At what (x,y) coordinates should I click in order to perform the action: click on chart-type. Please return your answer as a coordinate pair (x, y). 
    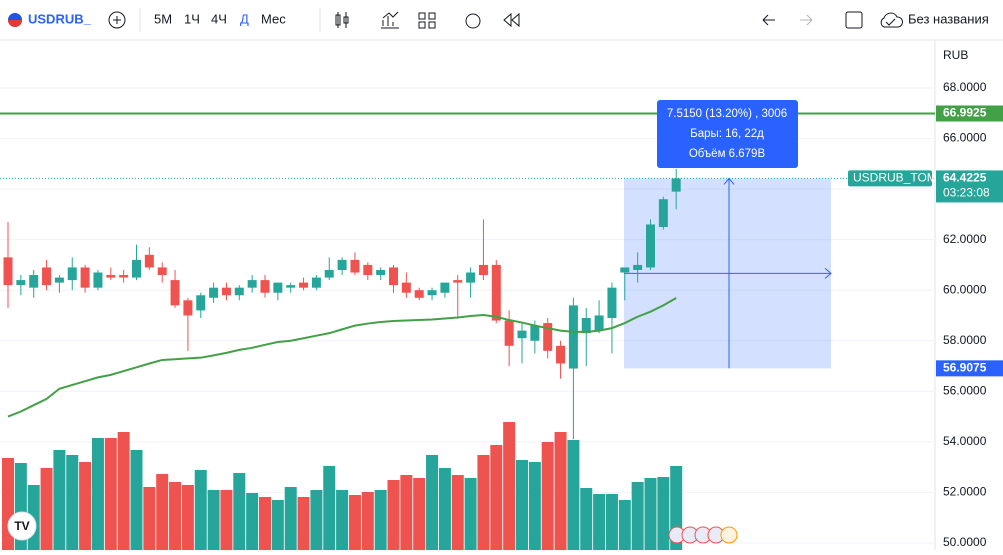
    Looking at the image, I should click on (342, 20).